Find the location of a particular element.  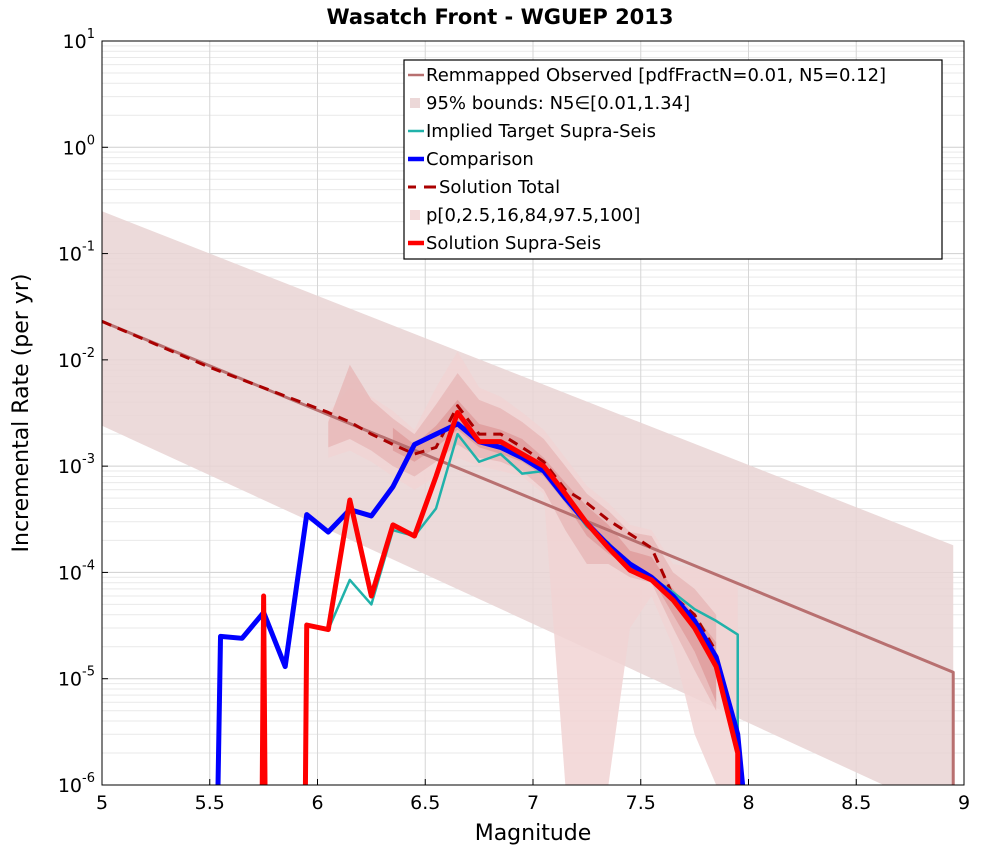

y-tick-label: 10⁻⁵ is located at coordinates (76, 678).